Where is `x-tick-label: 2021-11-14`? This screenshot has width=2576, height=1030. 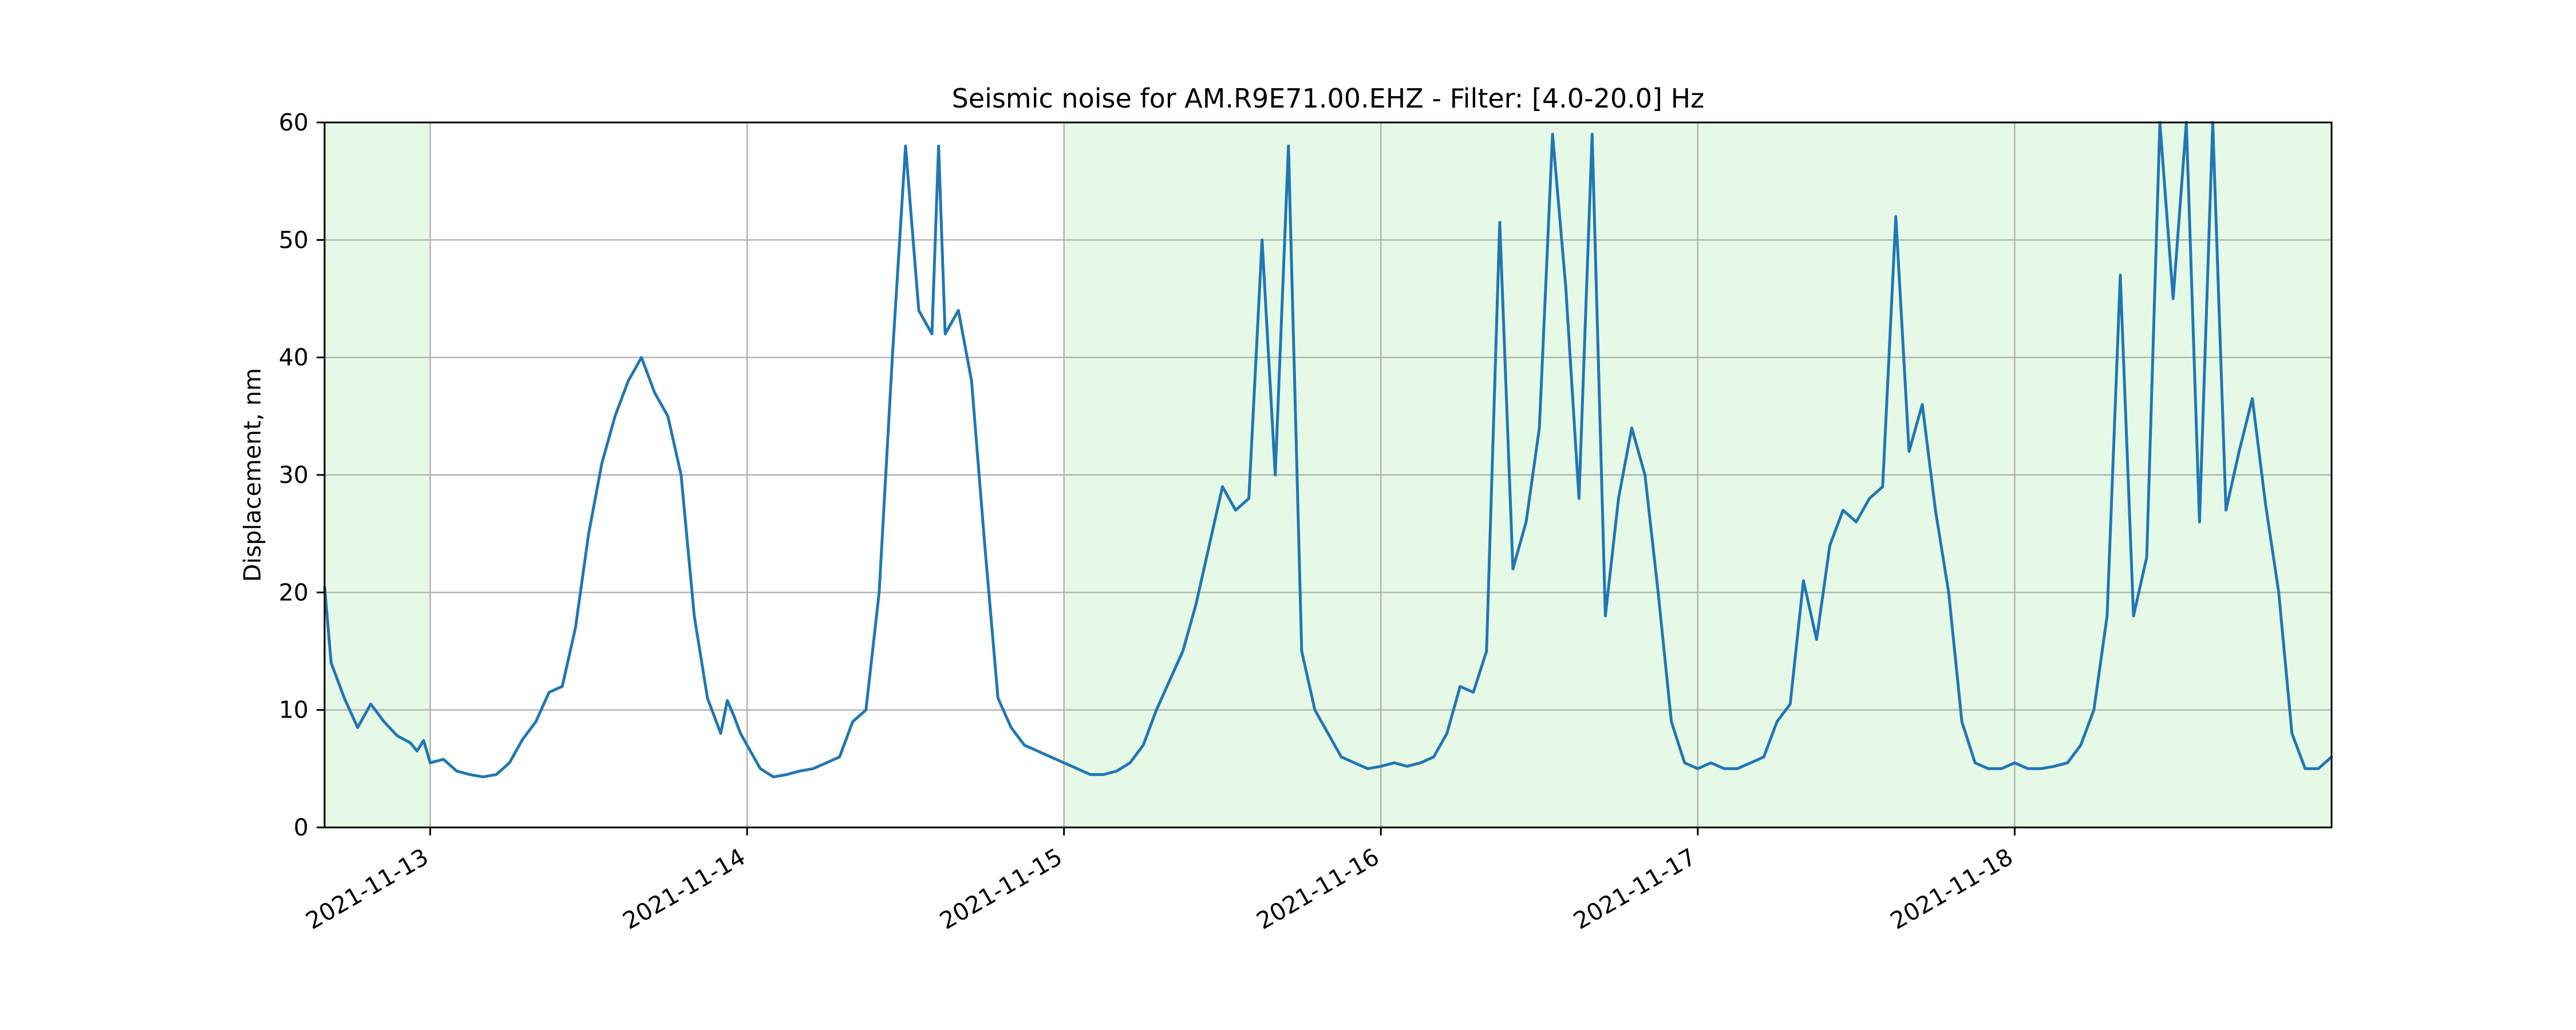
x-tick-label: 2021-11-14 is located at coordinates (684, 889).